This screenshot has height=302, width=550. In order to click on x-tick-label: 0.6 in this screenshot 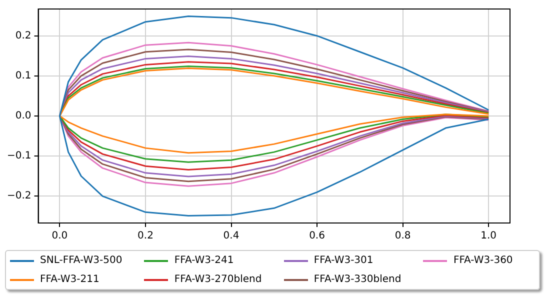, I will do `click(317, 236)`.